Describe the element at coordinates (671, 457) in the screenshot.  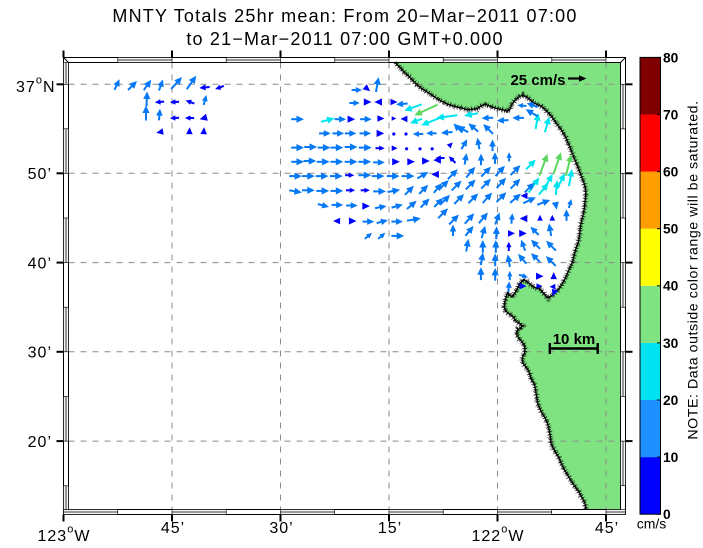
I see `svg-text: 10` at that location.